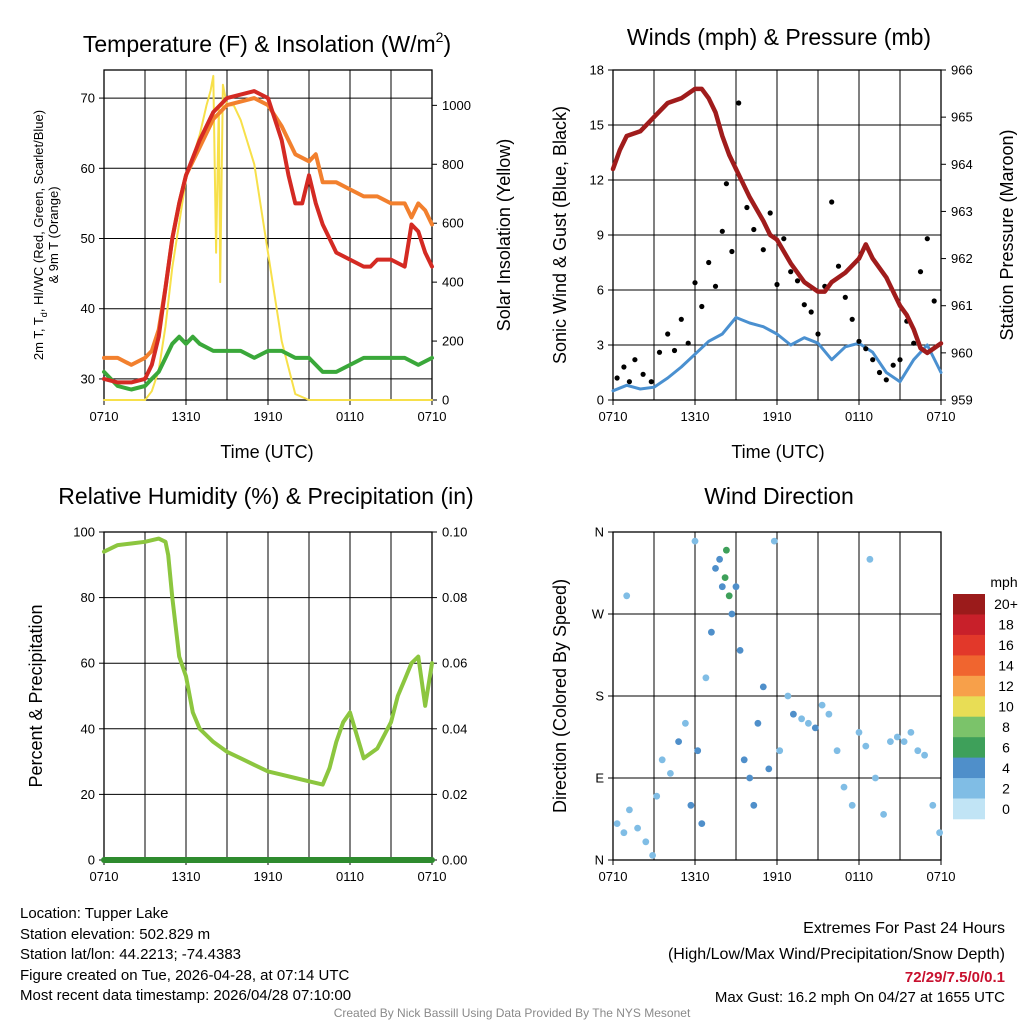 This screenshot has height=1024, width=1024. I want to click on temperature-series-solar-insolation, so click(268, 237).